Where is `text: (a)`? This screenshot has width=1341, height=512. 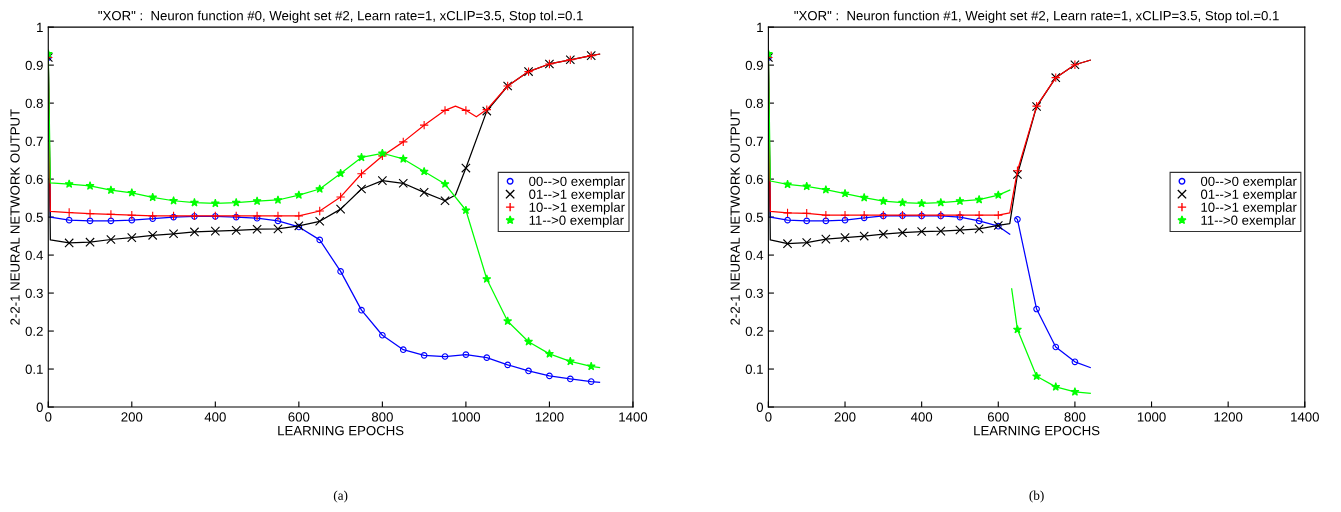
text: (a) is located at coordinates (340, 496).